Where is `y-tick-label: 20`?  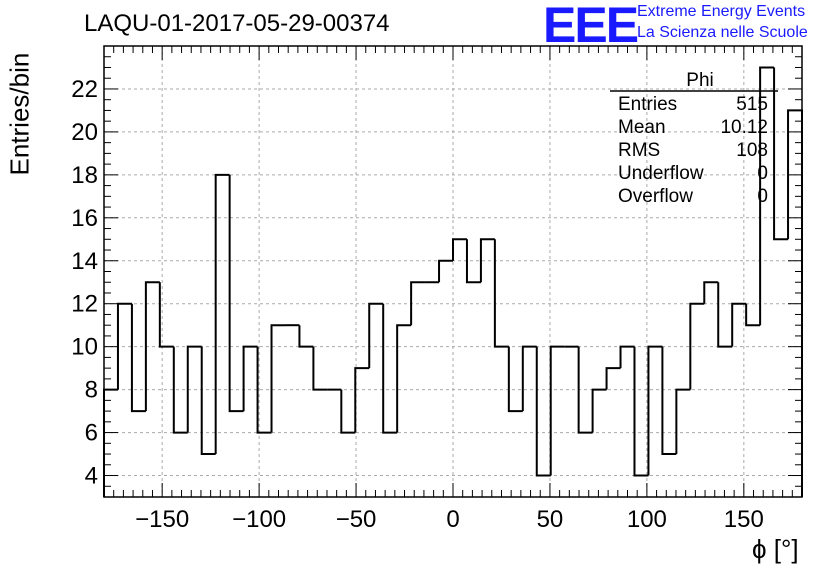 y-tick-label: 20 is located at coordinates (84, 132).